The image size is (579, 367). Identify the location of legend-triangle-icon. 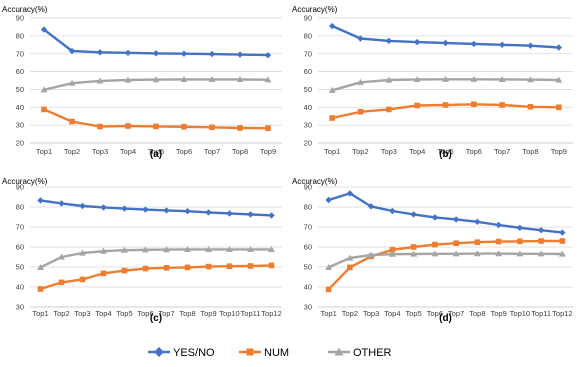
(339, 351).